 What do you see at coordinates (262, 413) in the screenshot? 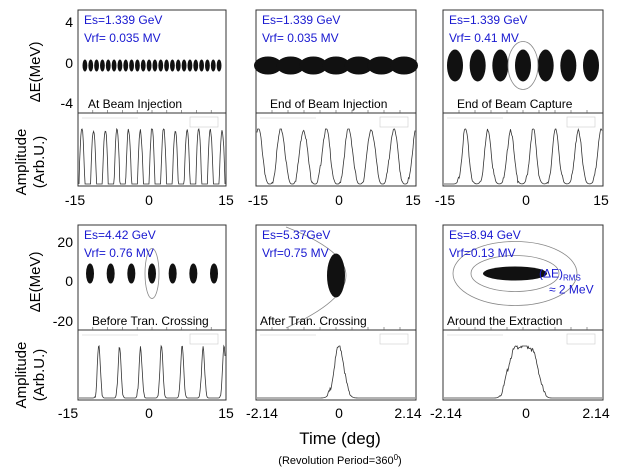
I see `tick-x-p5-left: -2.14` at bounding box center [262, 413].